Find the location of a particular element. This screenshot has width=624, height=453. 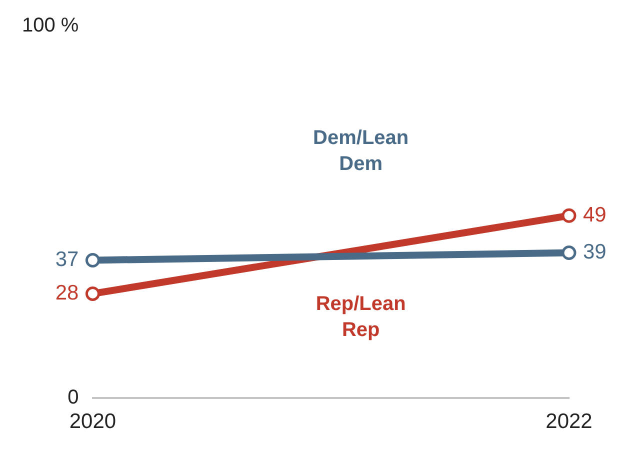

text: Dem/Lean Dem is located at coordinates (361, 151).